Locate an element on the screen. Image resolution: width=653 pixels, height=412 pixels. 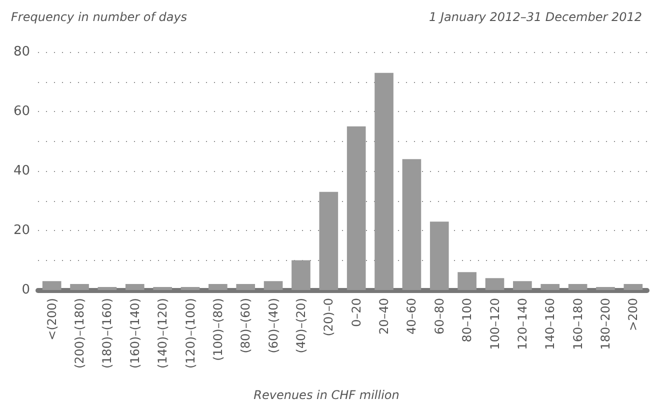
x-tick-label: (20)–0 is located at coordinates (329, 317).